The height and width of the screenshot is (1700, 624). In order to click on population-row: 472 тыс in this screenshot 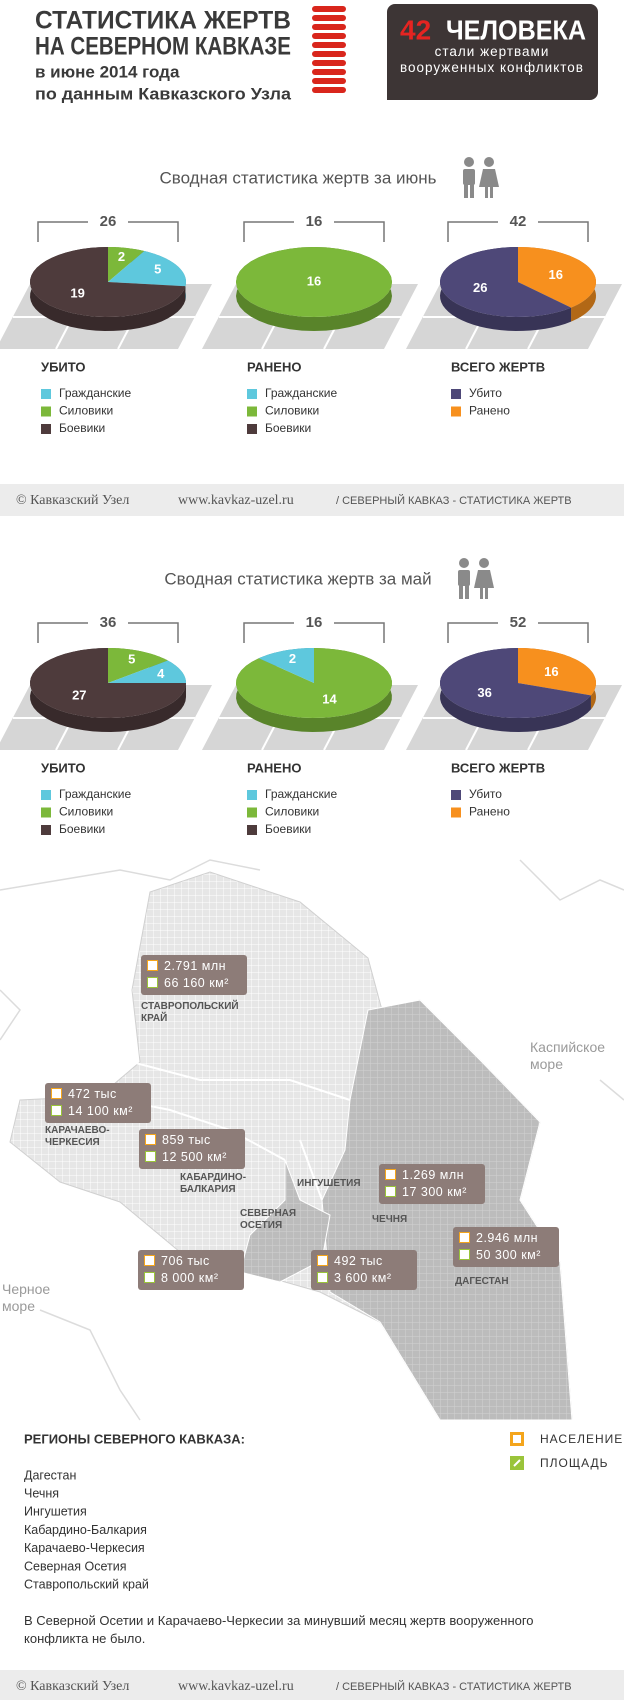, I will do `click(98, 1094)`.